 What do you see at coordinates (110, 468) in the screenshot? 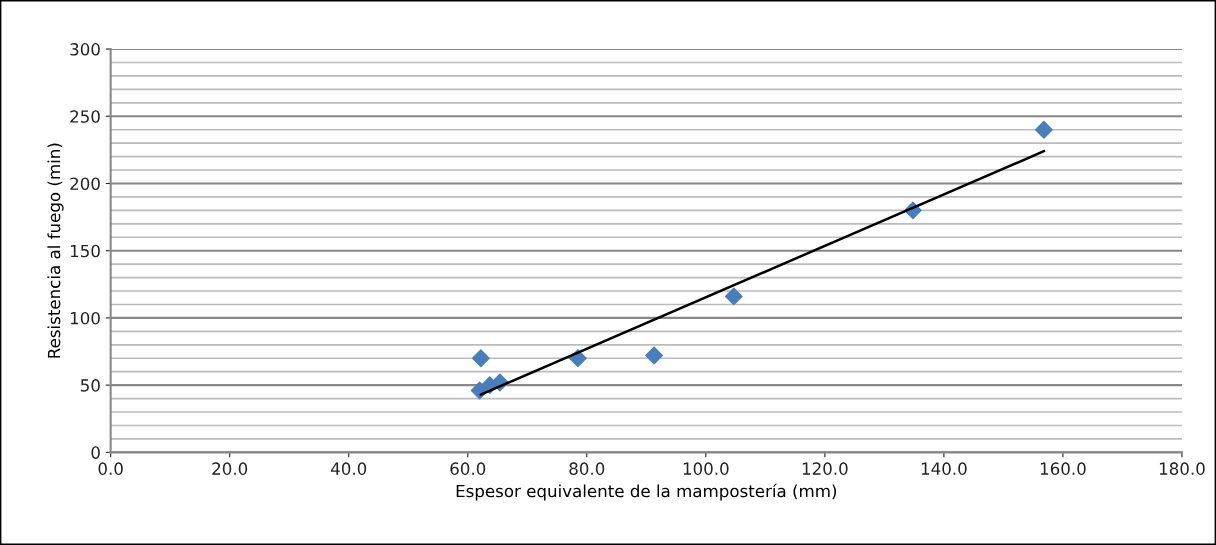
I see `x-tick-label: 0.0` at bounding box center [110, 468].